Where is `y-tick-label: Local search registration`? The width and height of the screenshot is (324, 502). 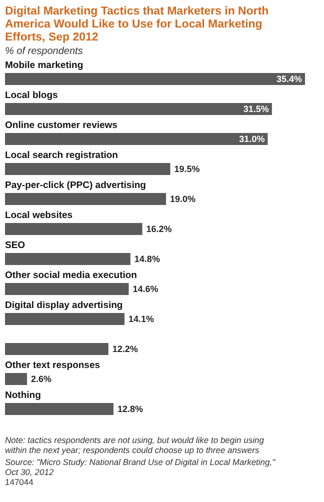
y-tick-label: Local search registration is located at coordinates (61, 155).